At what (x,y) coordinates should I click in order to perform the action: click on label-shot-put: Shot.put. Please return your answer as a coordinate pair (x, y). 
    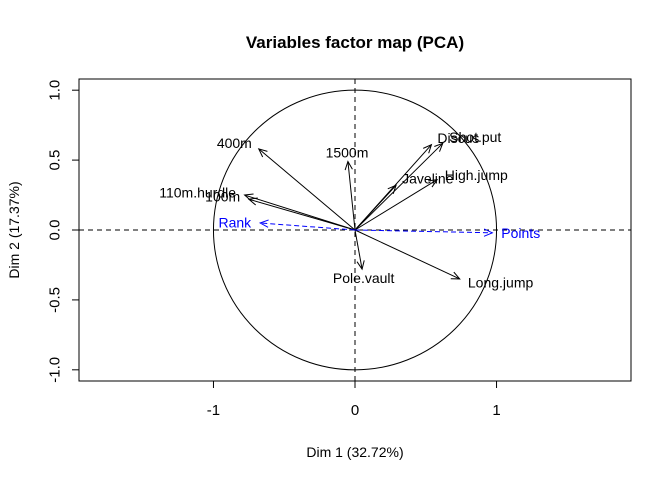
    Looking at the image, I should click on (475, 137).